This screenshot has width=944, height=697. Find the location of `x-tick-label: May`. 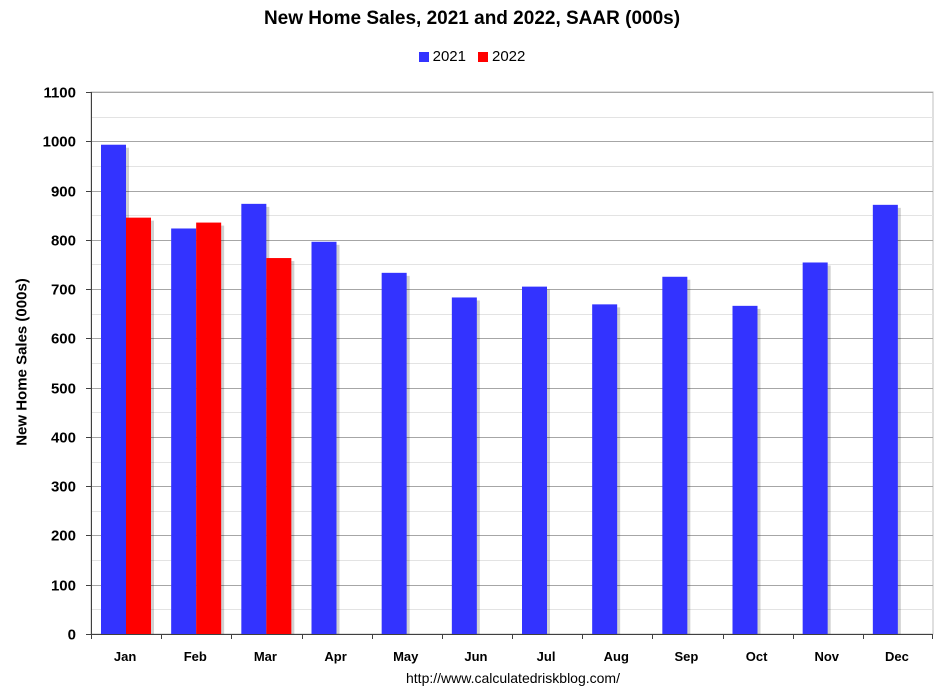

x-tick-label: May is located at coordinates (406, 656).